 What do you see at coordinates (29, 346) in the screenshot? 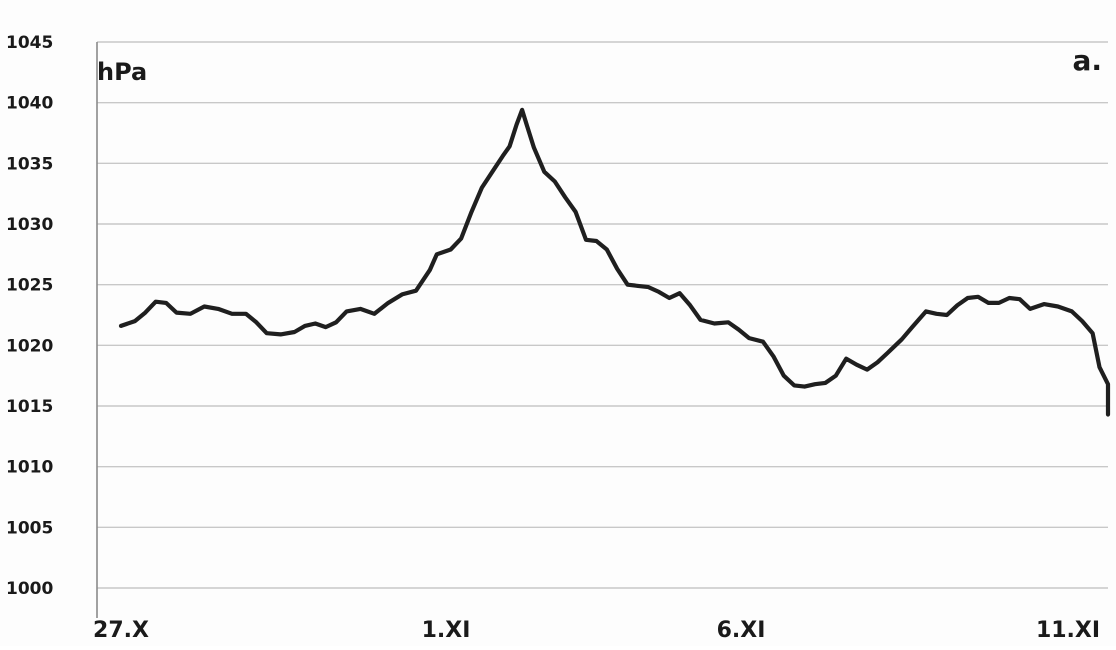
I see `y-tick-label: 1020` at bounding box center [29, 346].